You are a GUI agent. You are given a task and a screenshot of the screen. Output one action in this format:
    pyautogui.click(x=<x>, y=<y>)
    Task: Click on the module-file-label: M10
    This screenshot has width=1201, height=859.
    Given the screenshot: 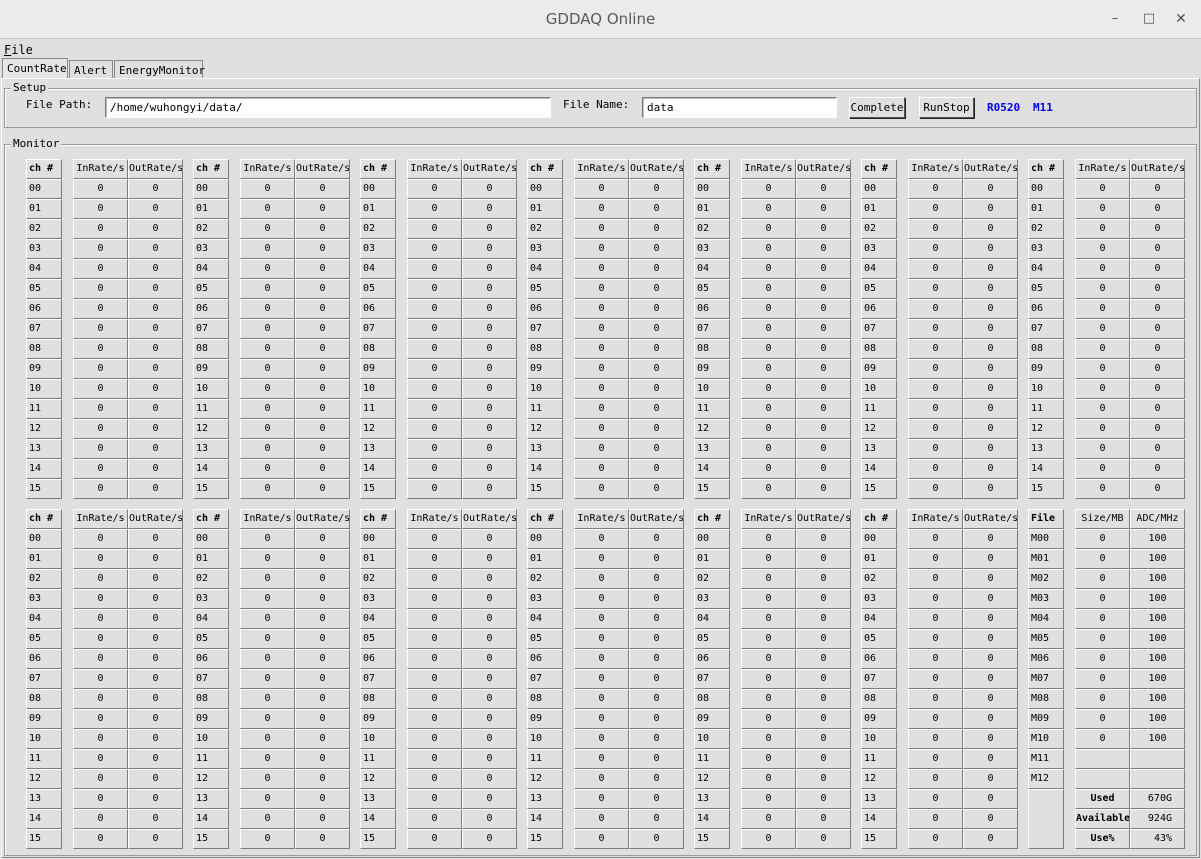 What is the action you would take?
    pyautogui.click(x=1046, y=739)
    